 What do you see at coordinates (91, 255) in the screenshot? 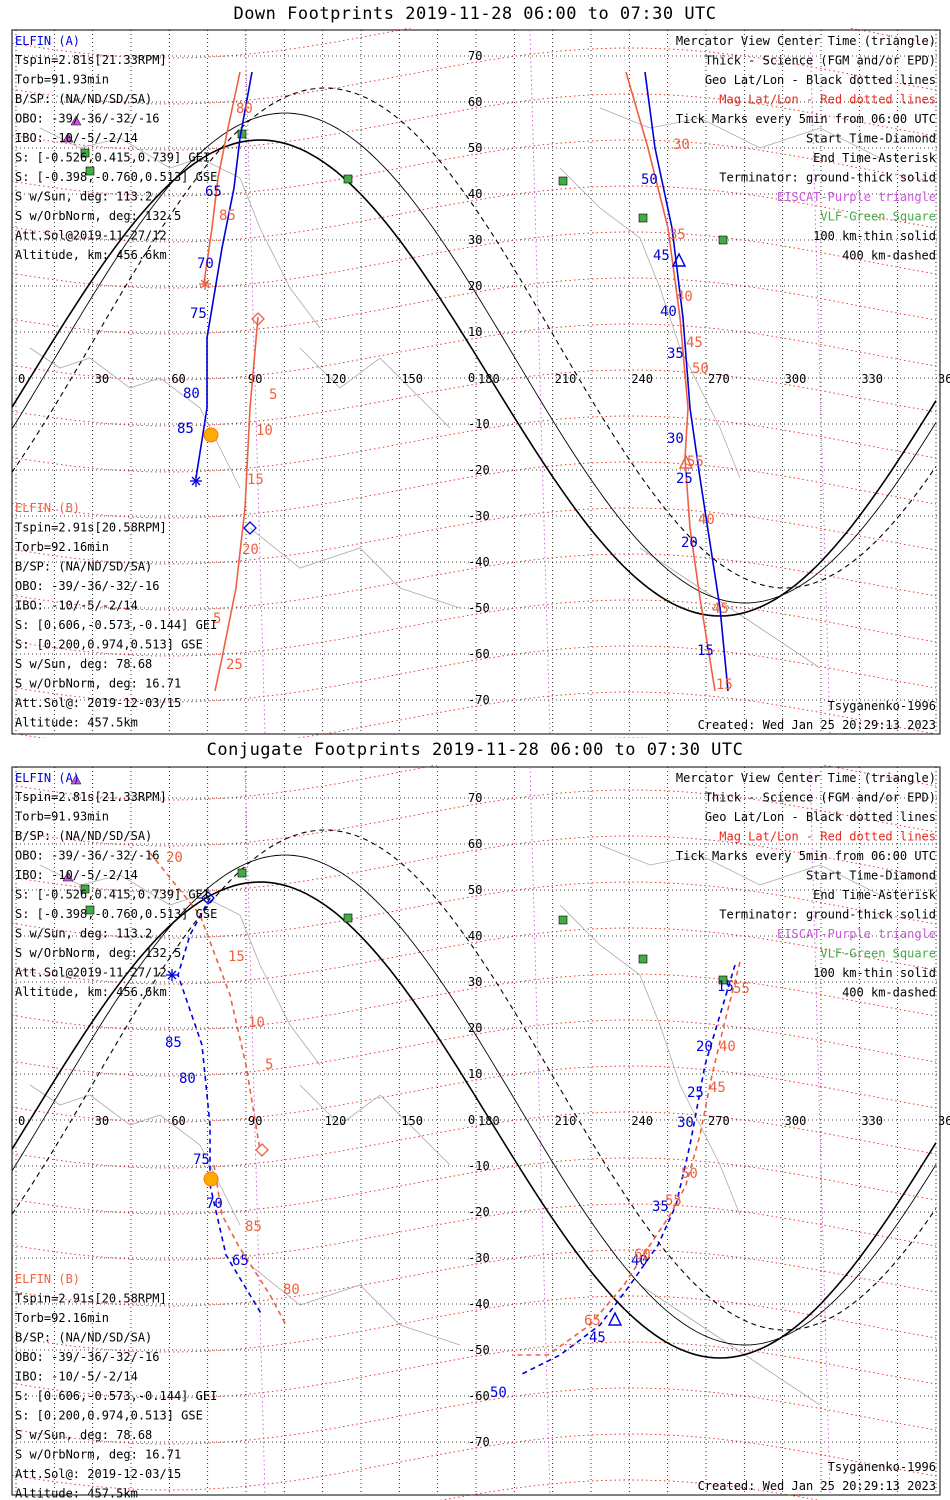
I see `elfin-a-info-line: Altitude, km: 456.6km` at bounding box center [91, 255].